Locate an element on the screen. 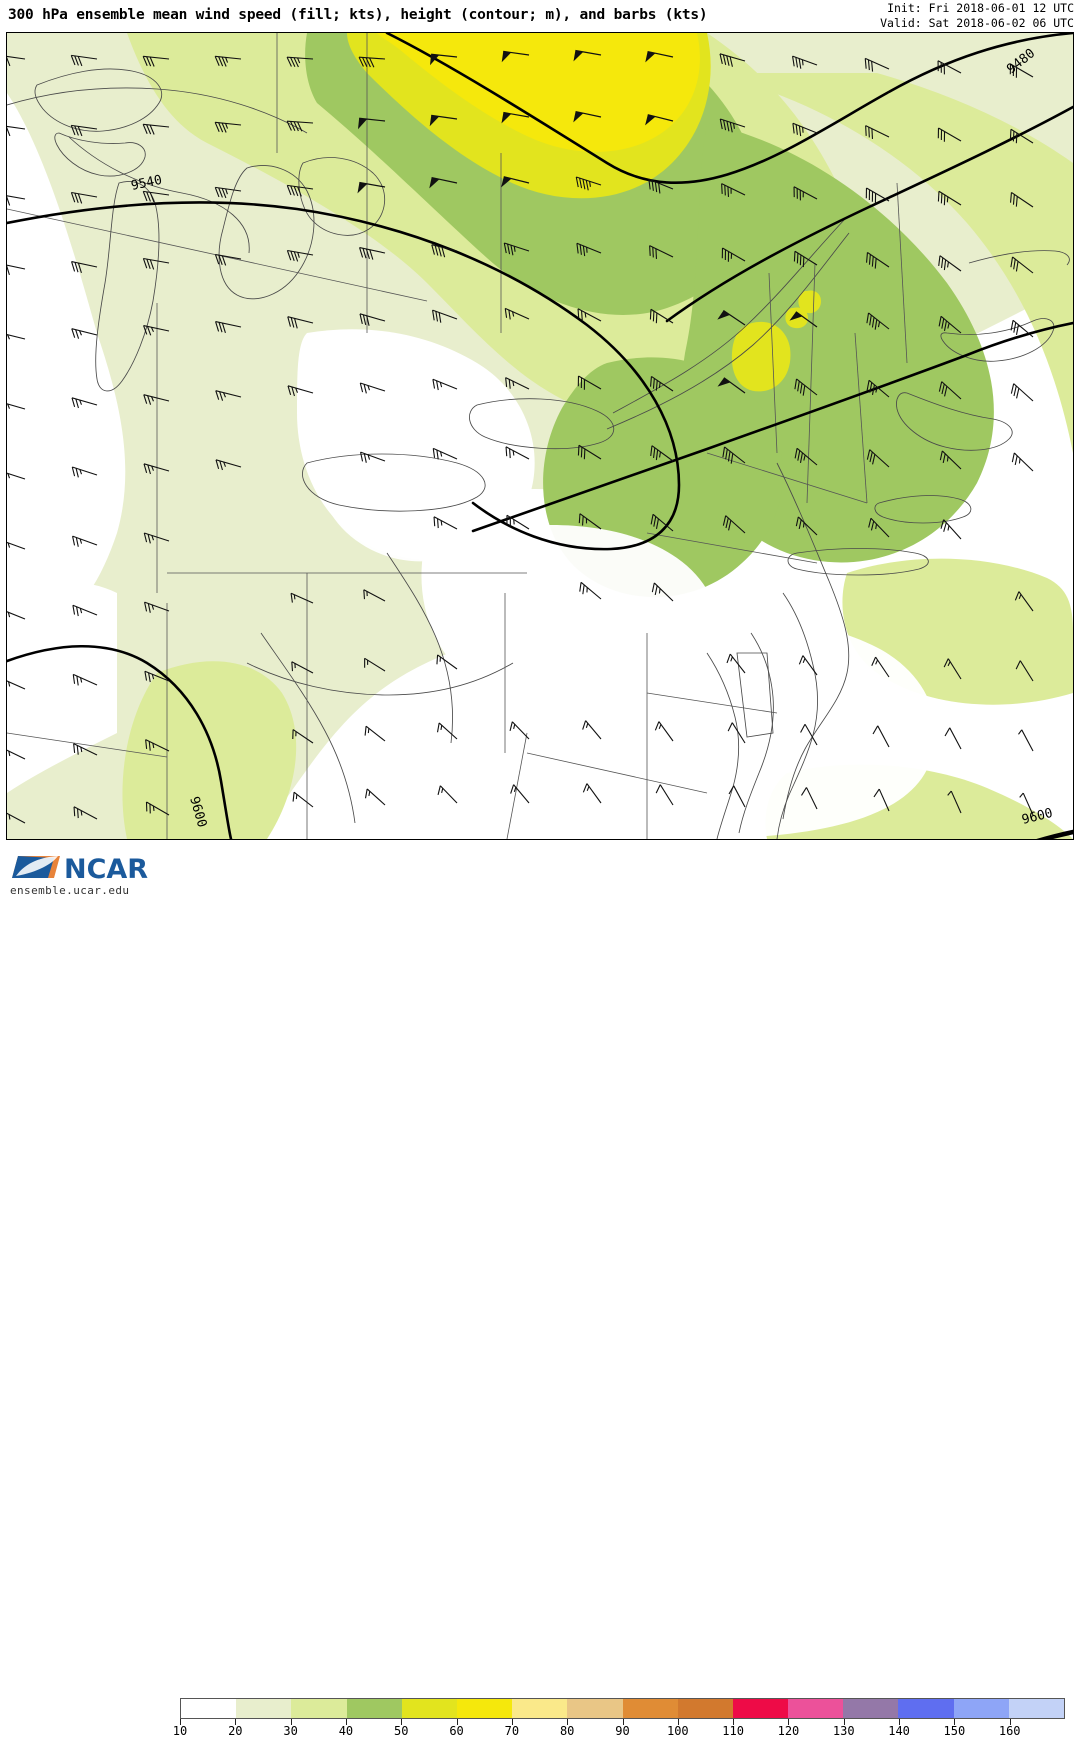 The width and height of the screenshot is (1080, 1742). logo-wordmark: NCAR is located at coordinates (106, 869).